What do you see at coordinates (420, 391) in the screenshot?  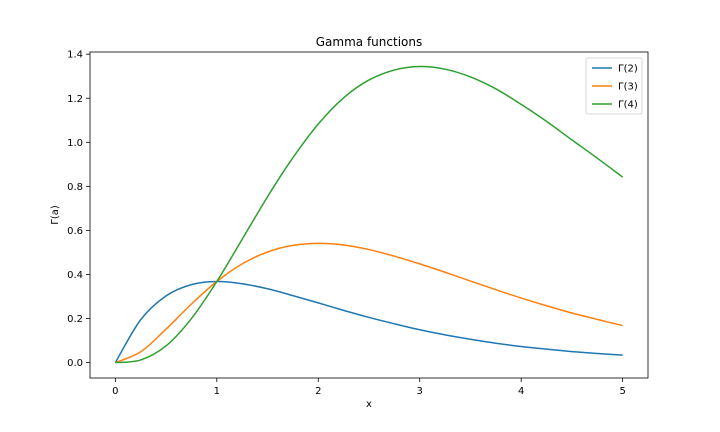 I see `x-tick-label: 3` at bounding box center [420, 391].